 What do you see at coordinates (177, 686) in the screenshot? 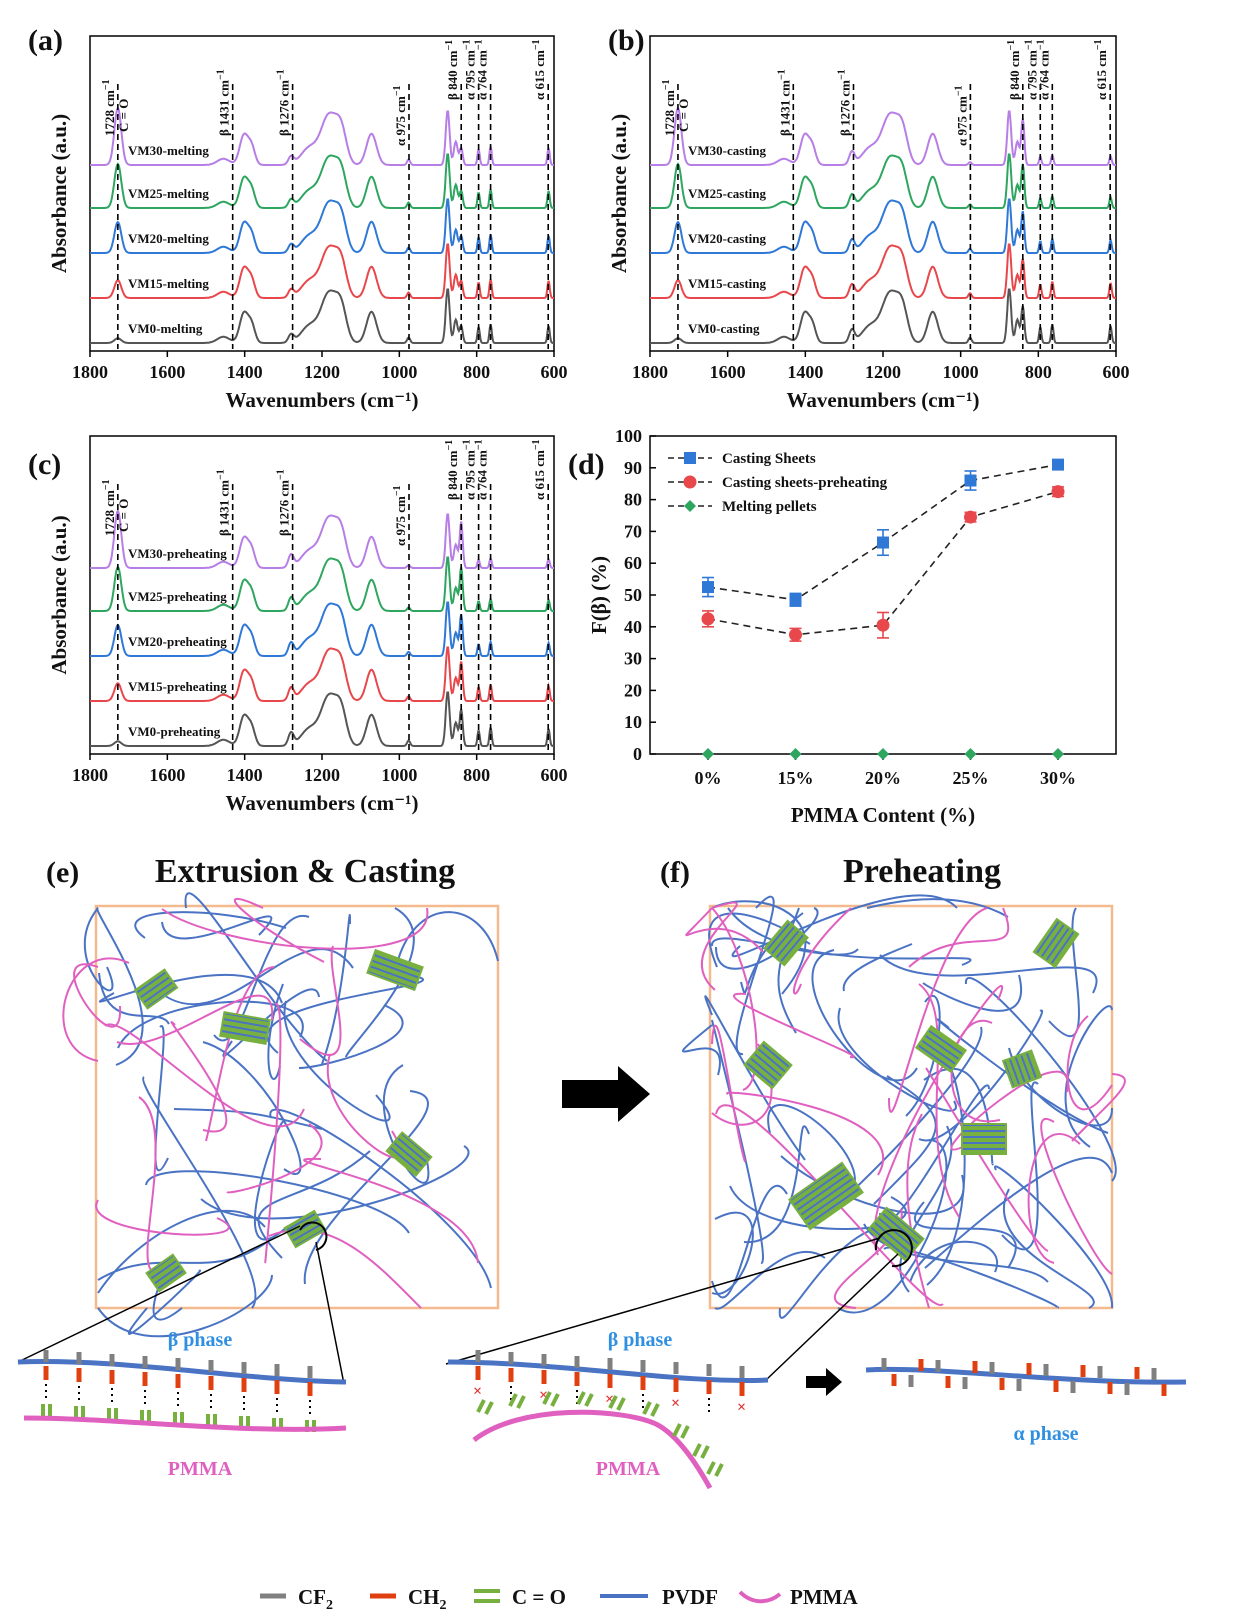
I see `curve-label-VM15-preheating: VM15-preheating` at bounding box center [177, 686].